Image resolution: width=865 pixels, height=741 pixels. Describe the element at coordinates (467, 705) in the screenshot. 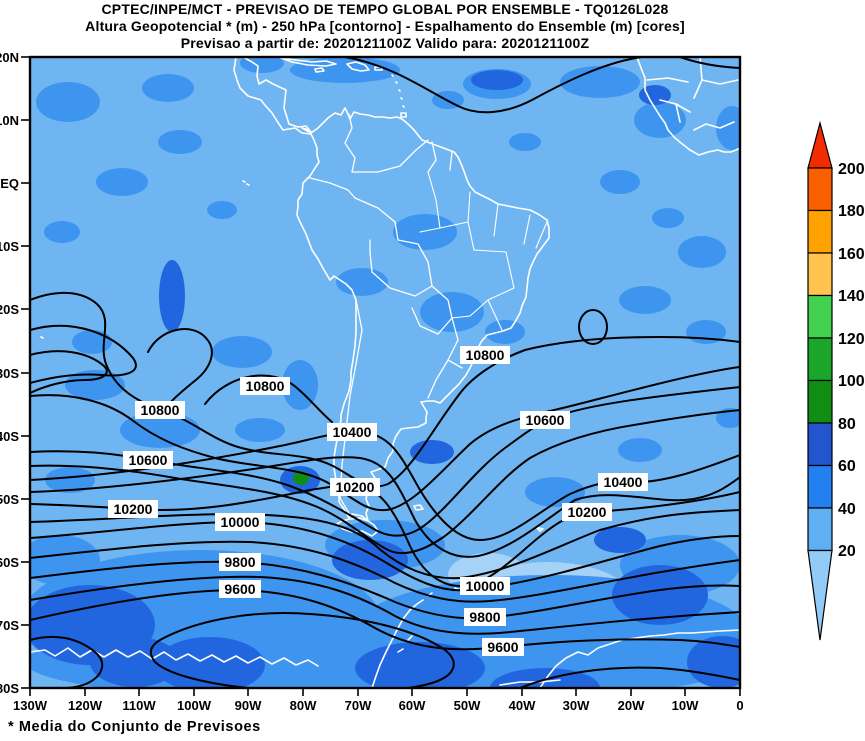

I see `lon-label: 50W` at that location.